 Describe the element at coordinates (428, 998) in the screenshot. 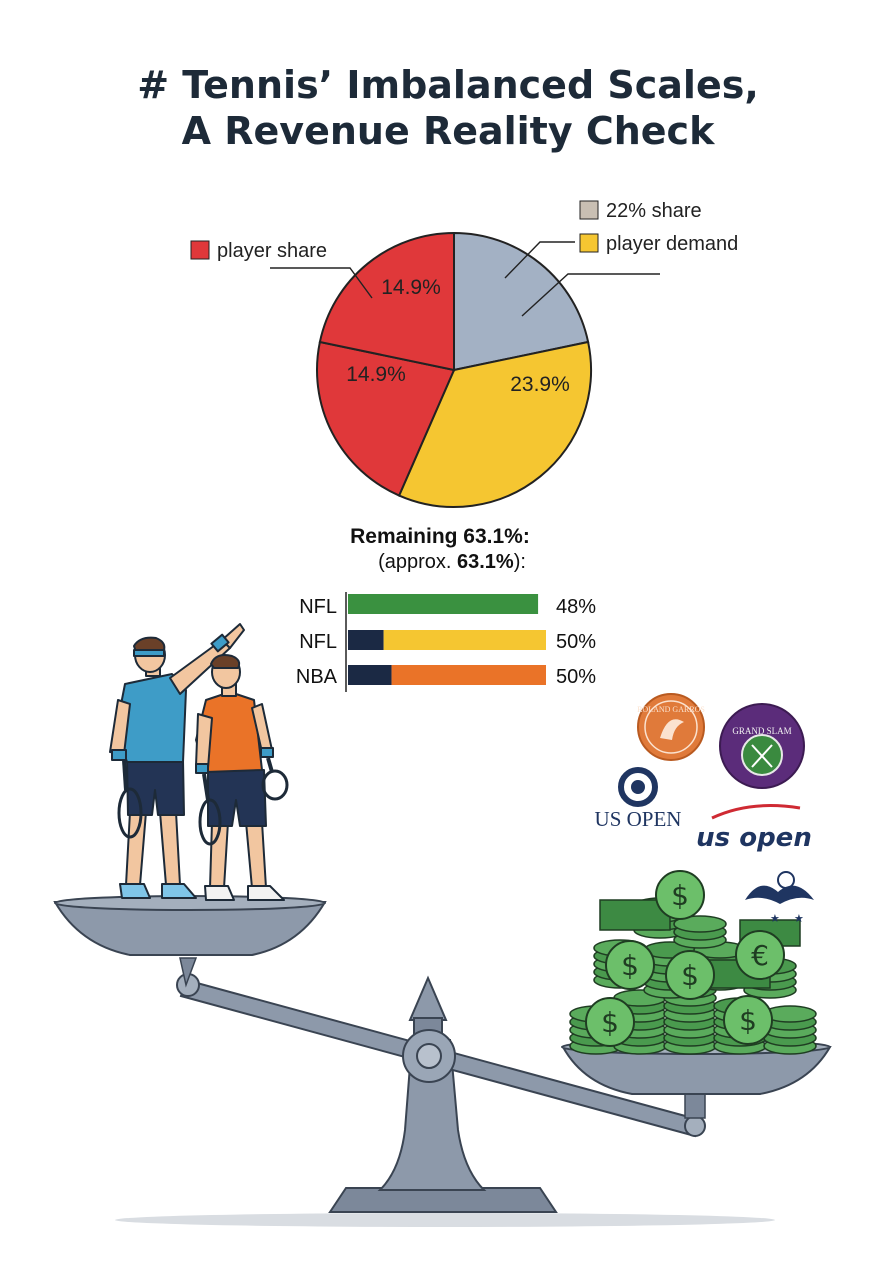

I see `scale-finial` at that location.